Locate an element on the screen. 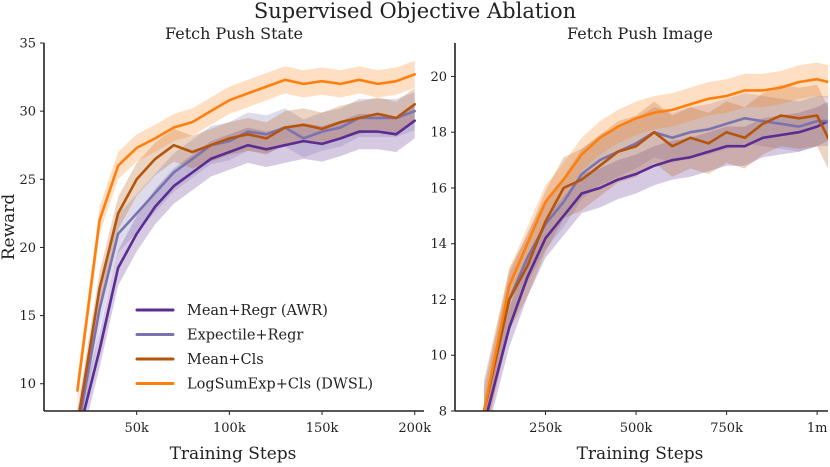  y-tick-label: 8 is located at coordinates (443, 412).